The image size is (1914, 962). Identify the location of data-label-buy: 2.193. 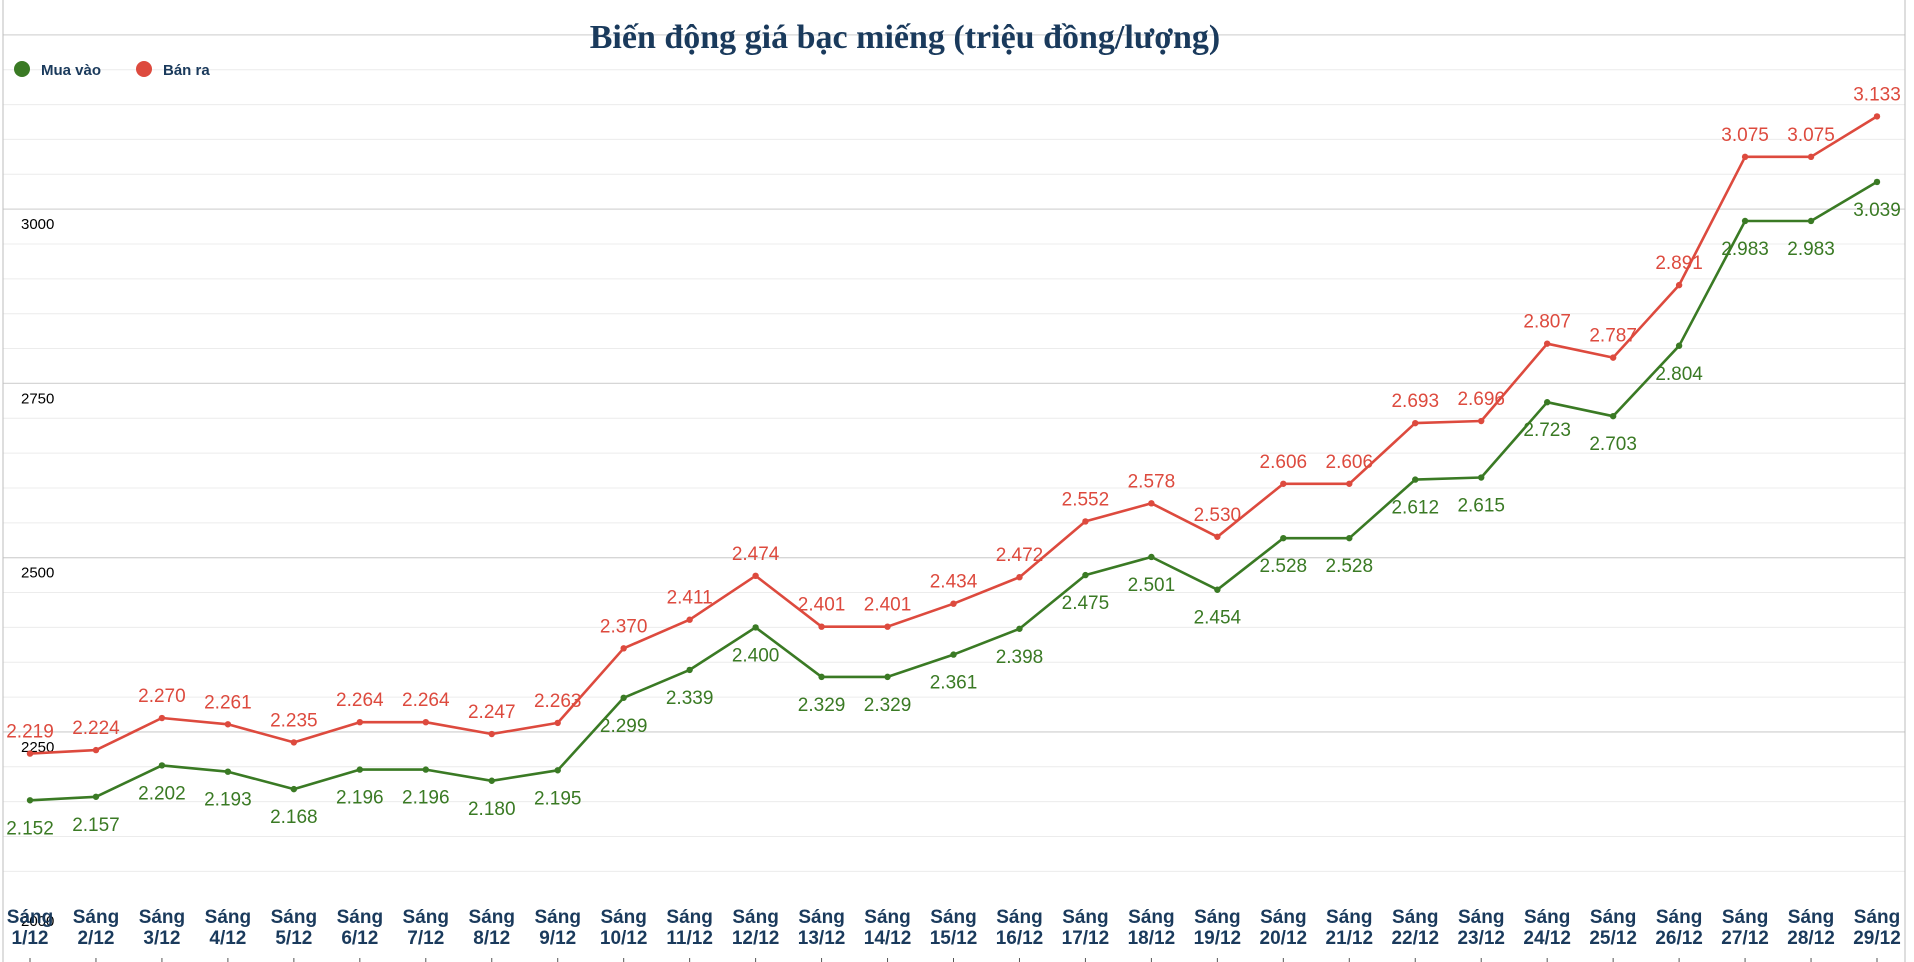
(228, 800).